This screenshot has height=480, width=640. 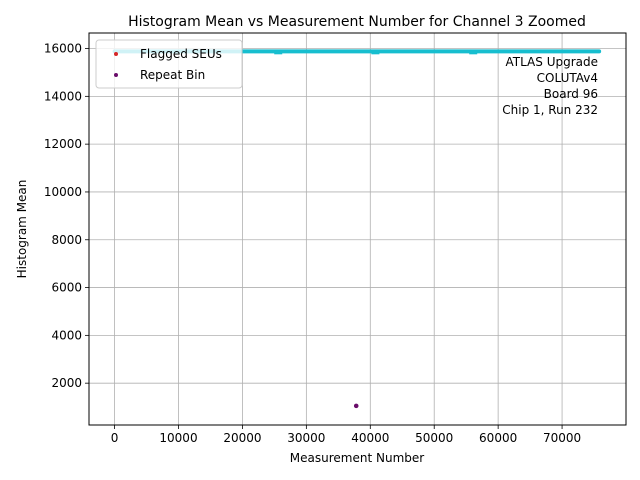 What do you see at coordinates (66, 240) in the screenshot?
I see `y-tick-label: 8000` at bounding box center [66, 240].